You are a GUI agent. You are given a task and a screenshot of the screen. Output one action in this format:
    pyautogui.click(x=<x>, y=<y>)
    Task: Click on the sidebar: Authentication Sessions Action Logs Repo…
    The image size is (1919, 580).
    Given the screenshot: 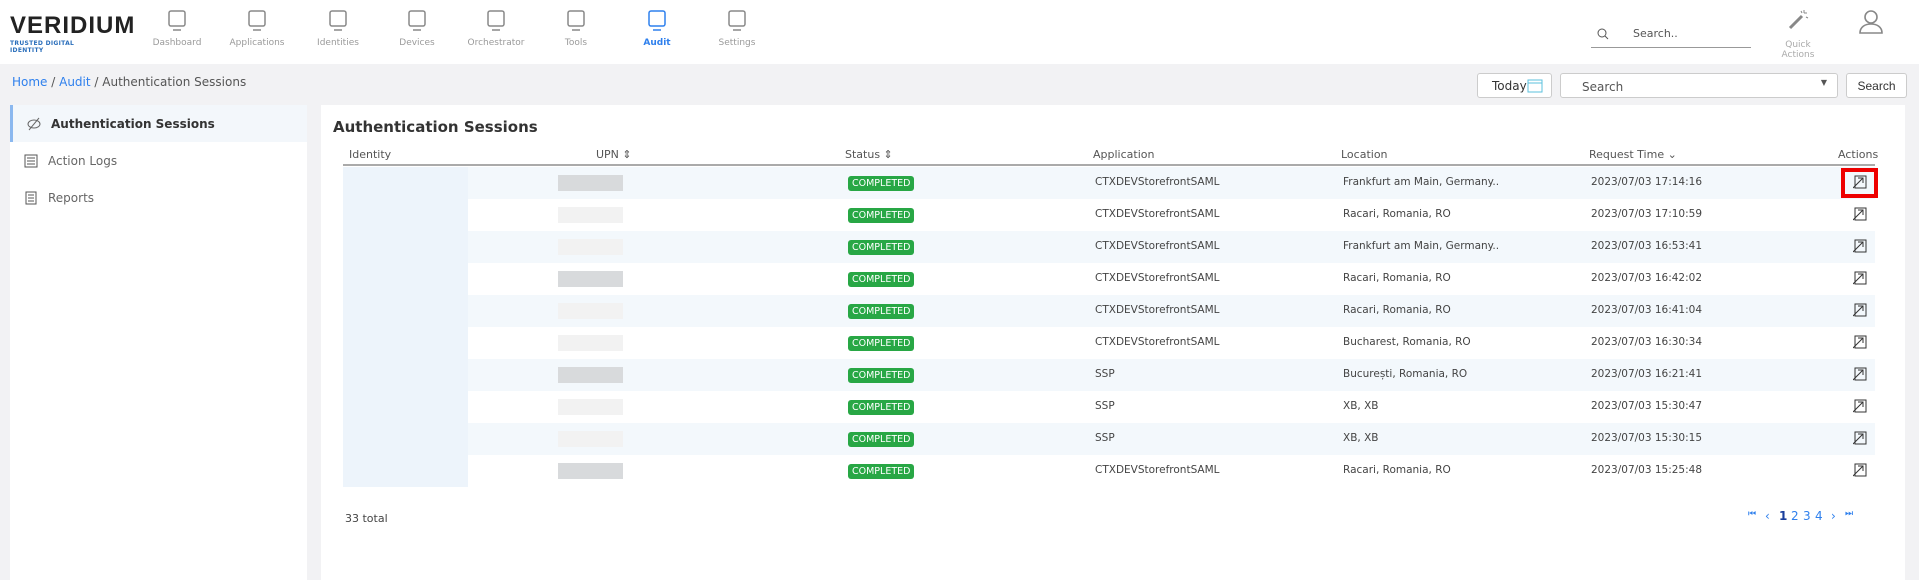 What is the action you would take?
    pyautogui.click(x=158, y=342)
    